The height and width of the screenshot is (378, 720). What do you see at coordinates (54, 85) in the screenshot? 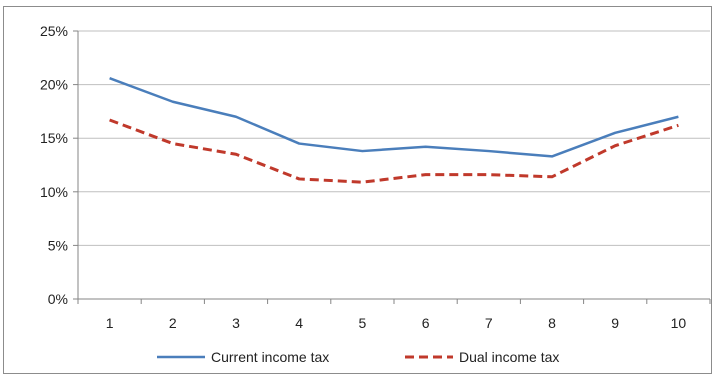
I see `y-tick-label: 20%` at bounding box center [54, 85].